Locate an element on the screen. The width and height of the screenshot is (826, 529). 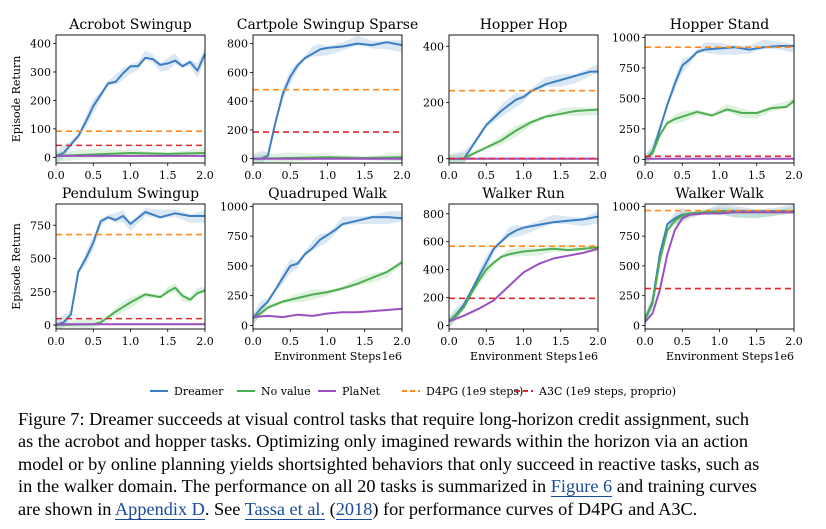
figure-6-link: Figure 6 is located at coordinates (581, 487).